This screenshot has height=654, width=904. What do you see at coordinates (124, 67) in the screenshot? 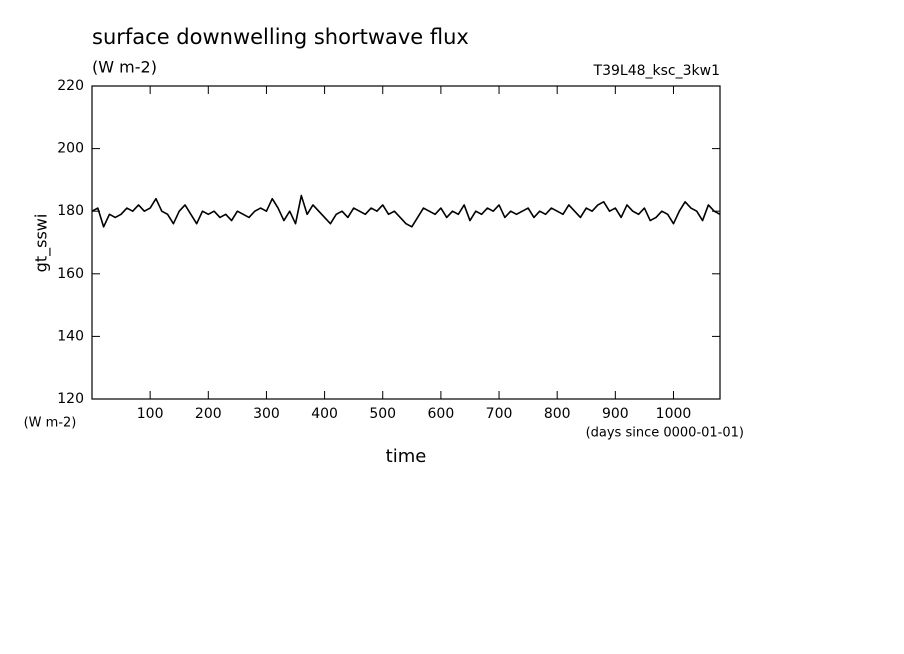
I see `chart-subtitle: (W m-2)` at bounding box center [124, 67].